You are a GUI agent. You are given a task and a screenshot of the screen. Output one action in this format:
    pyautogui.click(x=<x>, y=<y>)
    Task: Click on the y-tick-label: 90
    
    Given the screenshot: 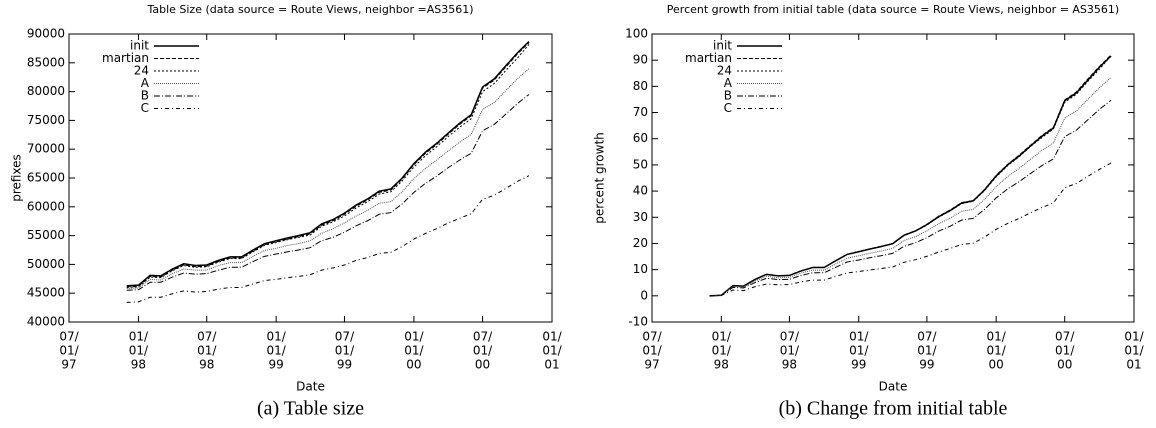 What is the action you would take?
    pyautogui.click(x=640, y=60)
    